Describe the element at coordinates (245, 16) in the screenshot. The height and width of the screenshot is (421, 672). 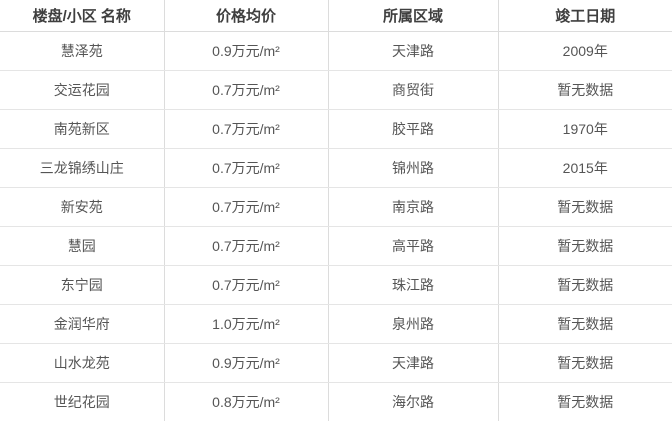
I see `column-header-price: 价格均价` at that location.